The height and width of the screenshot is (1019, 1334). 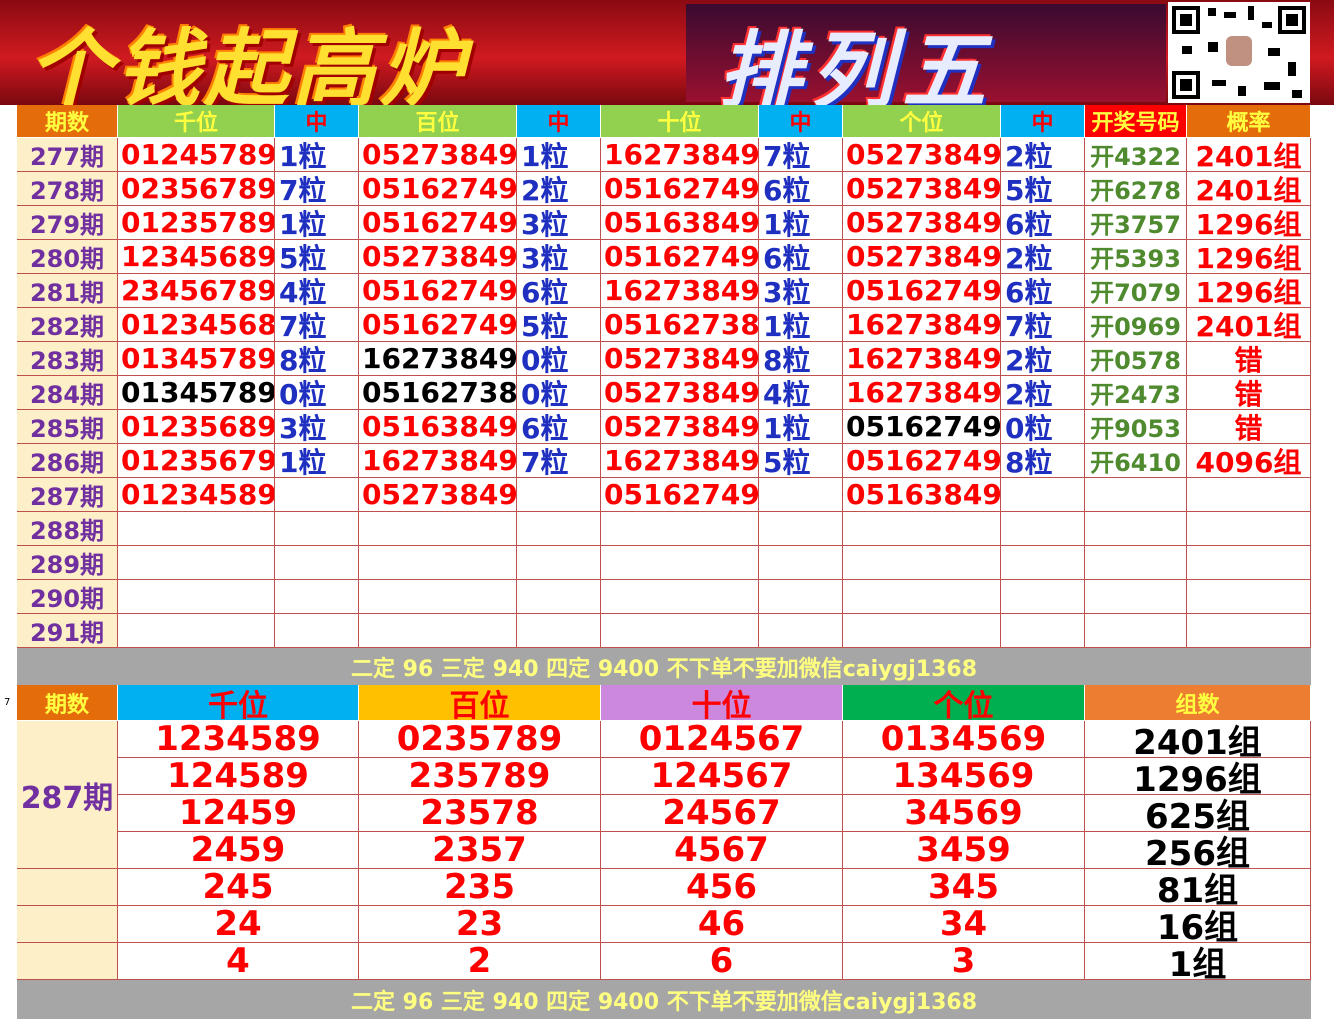 What do you see at coordinates (67, 563) in the screenshot?
I see `period-cell: 289期` at bounding box center [67, 563].